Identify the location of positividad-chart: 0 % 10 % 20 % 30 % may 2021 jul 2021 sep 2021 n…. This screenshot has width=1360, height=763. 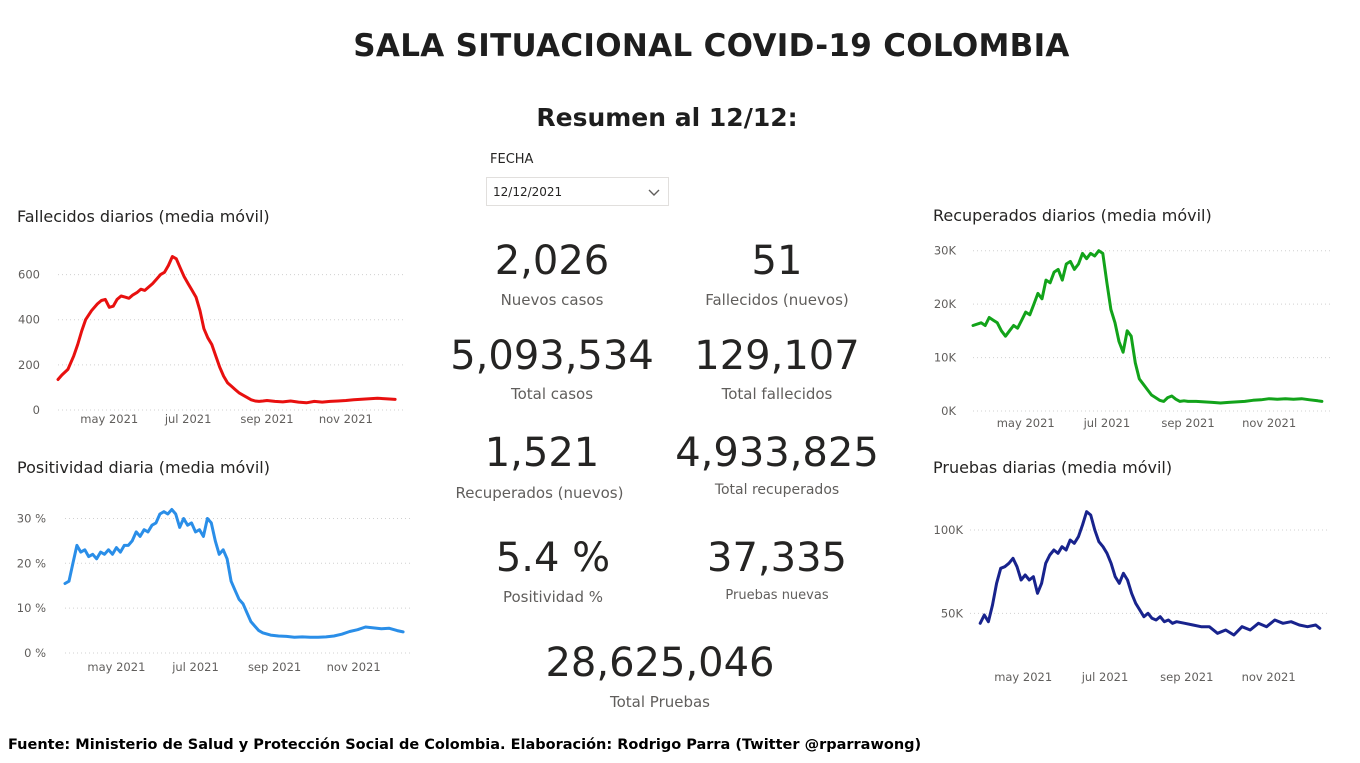
(215, 587).